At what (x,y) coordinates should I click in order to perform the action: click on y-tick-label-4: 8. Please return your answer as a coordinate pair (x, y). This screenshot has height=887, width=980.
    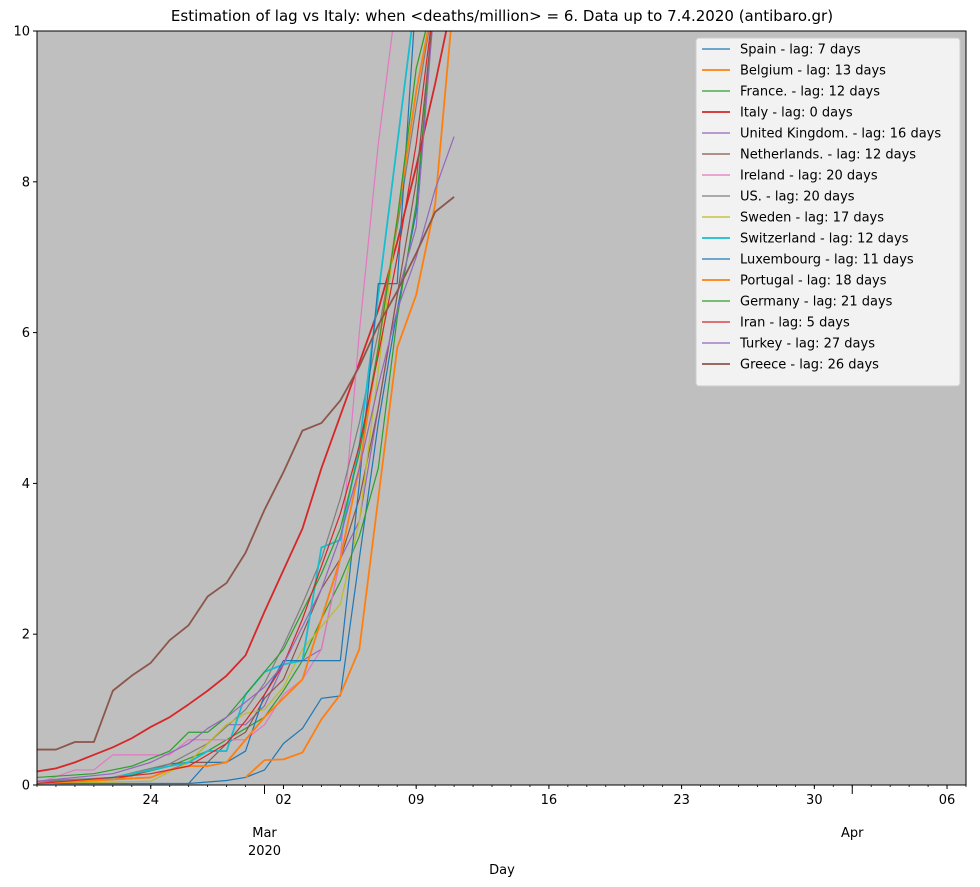
    Looking at the image, I should click on (26, 182).